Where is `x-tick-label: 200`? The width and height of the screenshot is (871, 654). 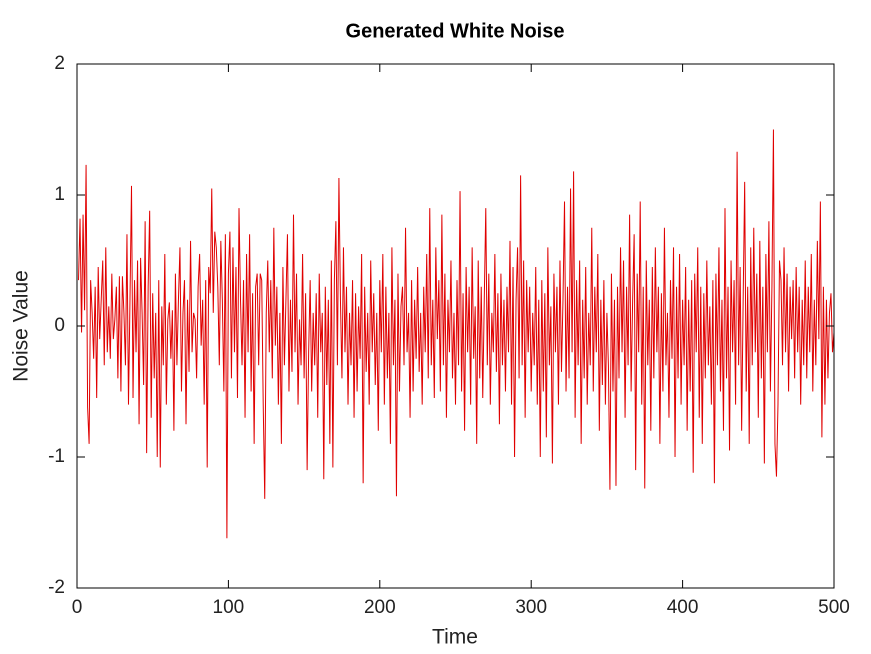 x-tick-label: 200 is located at coordinates (380, 607).